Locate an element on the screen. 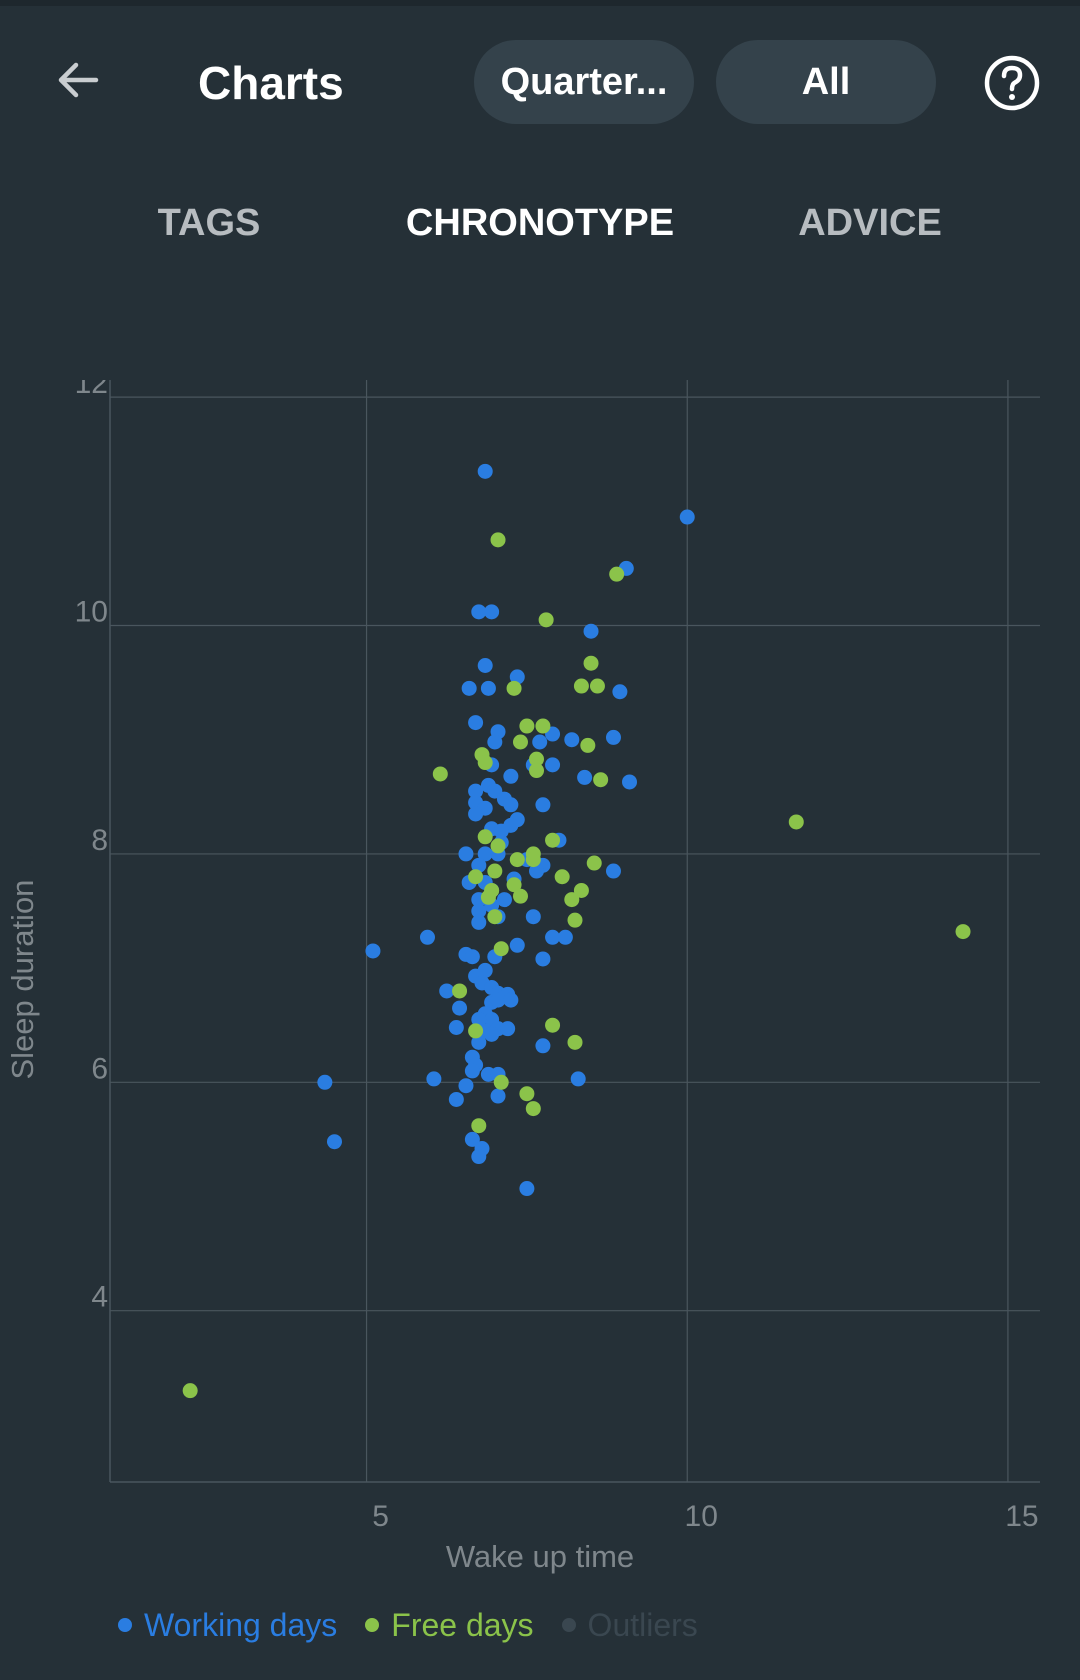 Image resolution: width=1080 pixels, height=1680 pixels. tab-bar: TAGS CHRONOTYPE ADVICE is located at coordinates (540, 230).